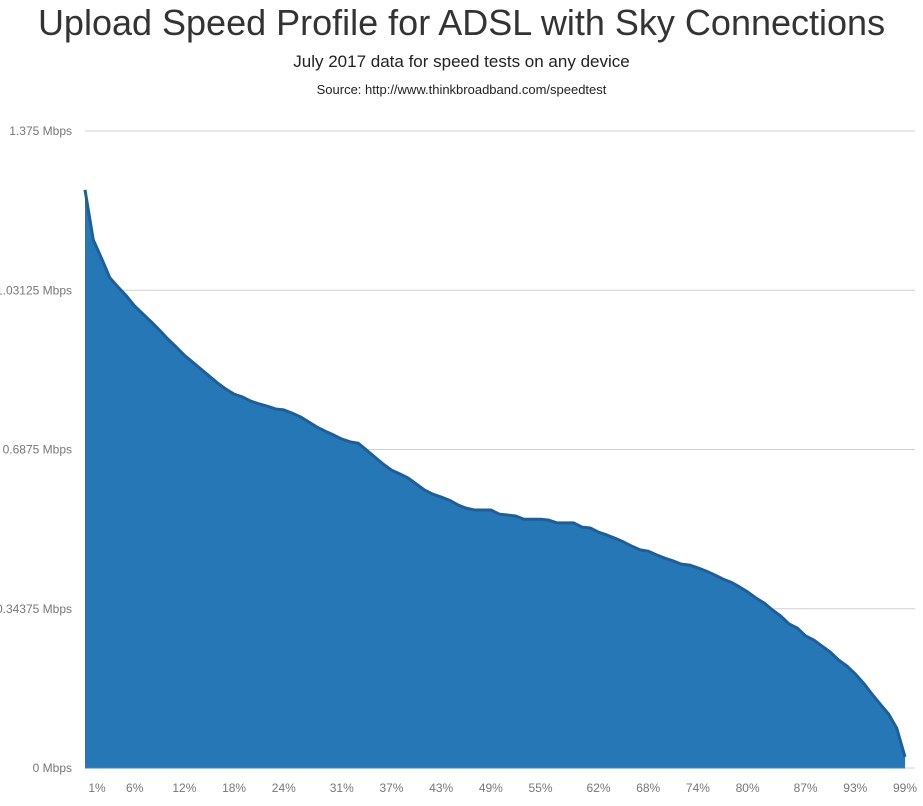 The width and height of the screenshot is (923, 806). What do you see at coordinates (391, 788) in the screenshot?
I see `x-tick-label: 37%` at bounding box center [391, 788].